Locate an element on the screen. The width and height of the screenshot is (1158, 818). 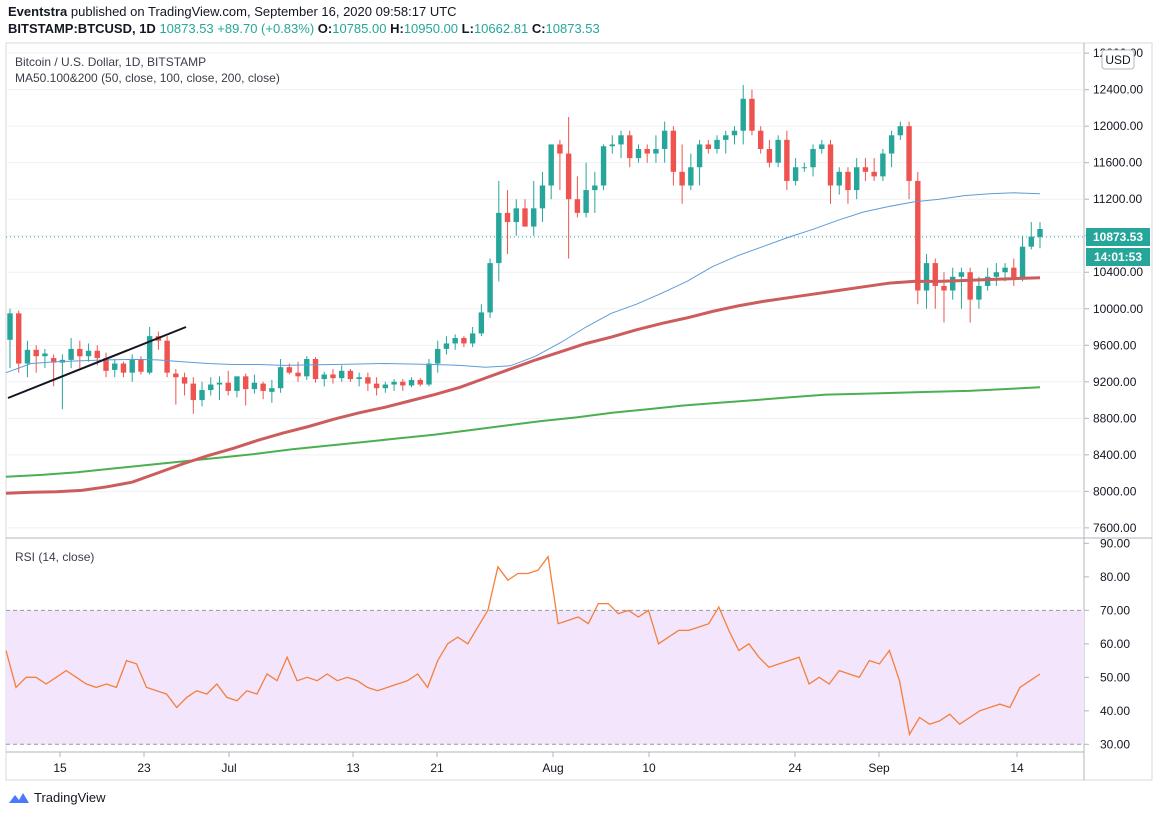
countdown-badge-text: 14:01:53 is located at coordinates (1118, 257).